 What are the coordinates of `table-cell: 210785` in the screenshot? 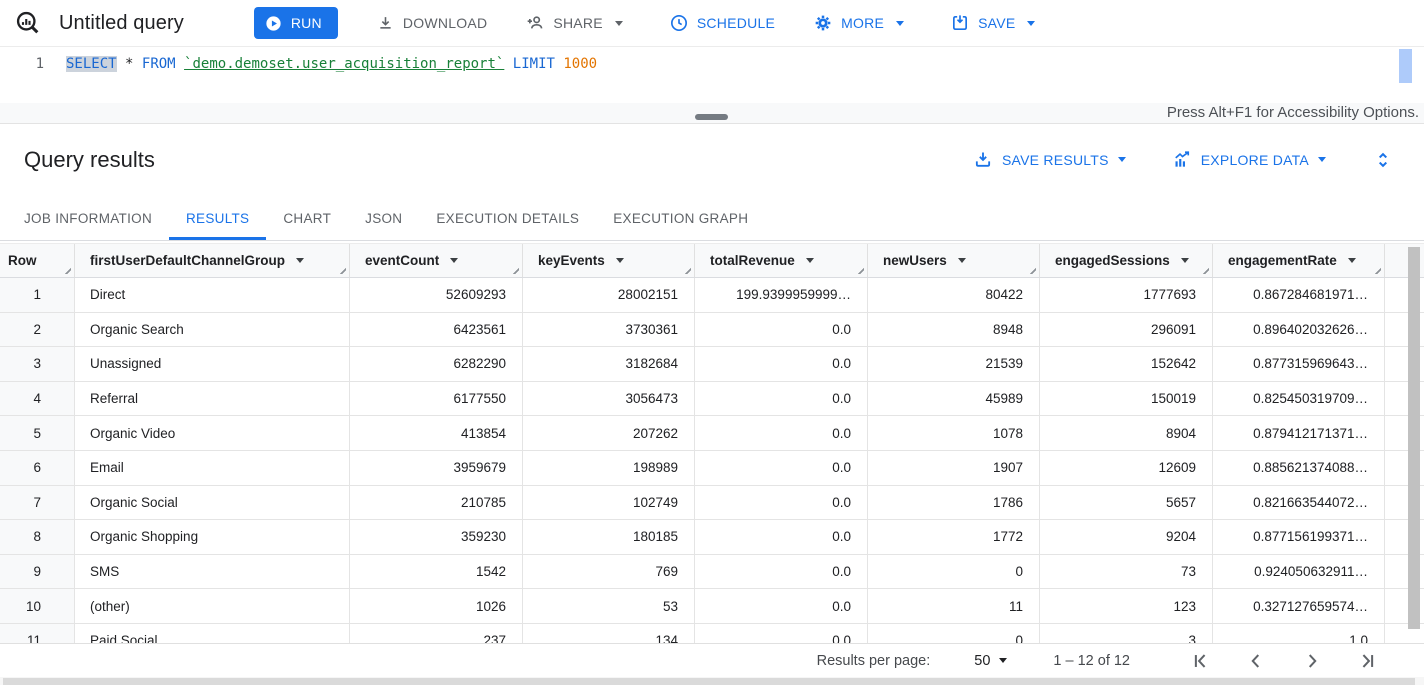 It's located at (436, 502).